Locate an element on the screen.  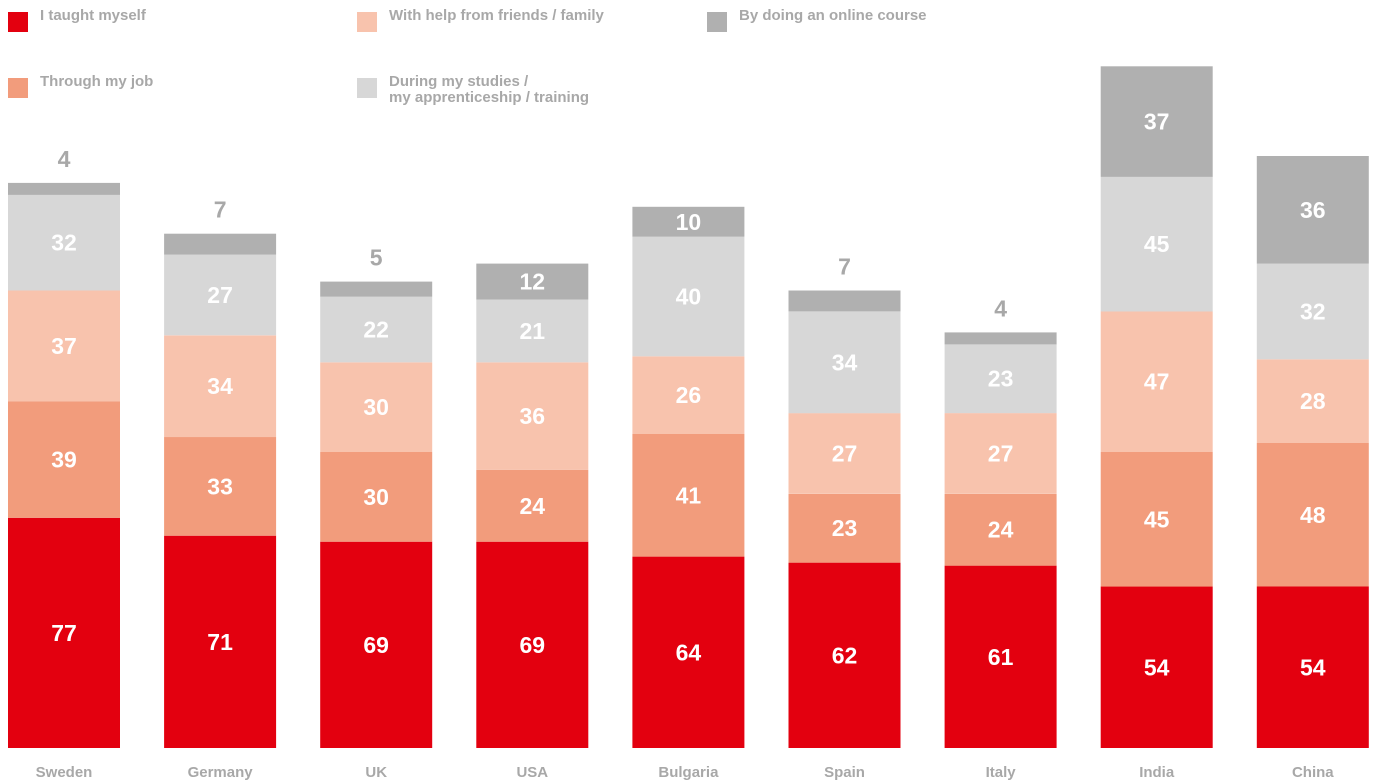
data-label: 61 is located at coordinates (1001, 657).